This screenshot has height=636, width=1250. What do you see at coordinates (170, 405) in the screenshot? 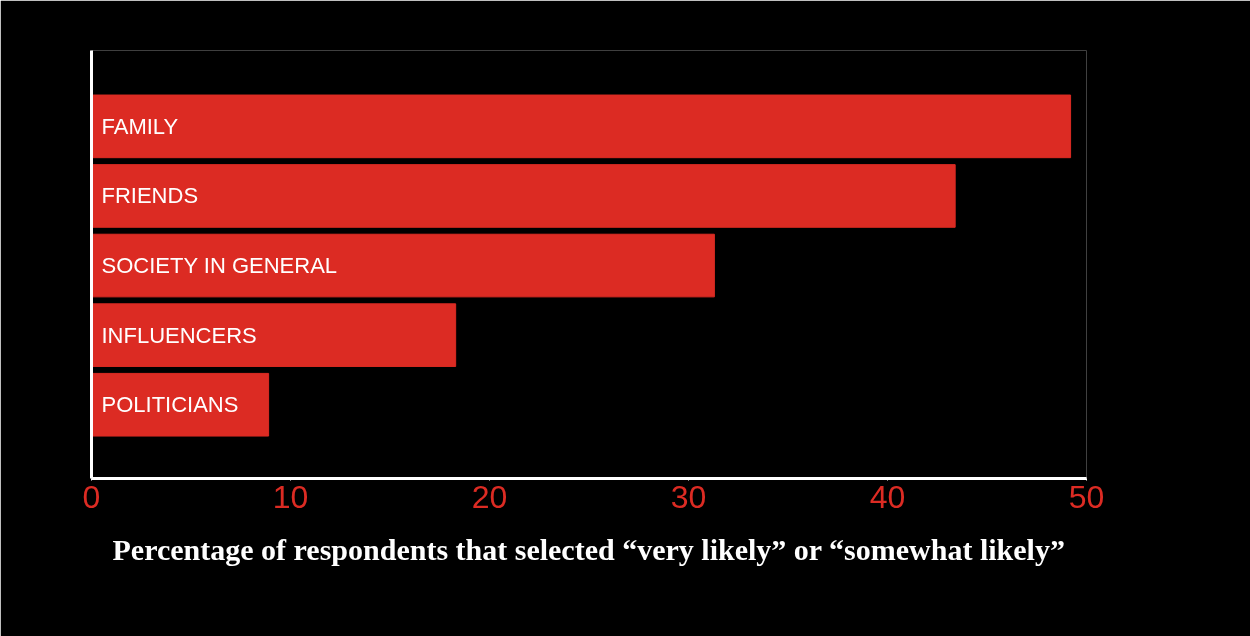
I see `y-tick-label: POLITICIANS` at bounding box center [170, 405].